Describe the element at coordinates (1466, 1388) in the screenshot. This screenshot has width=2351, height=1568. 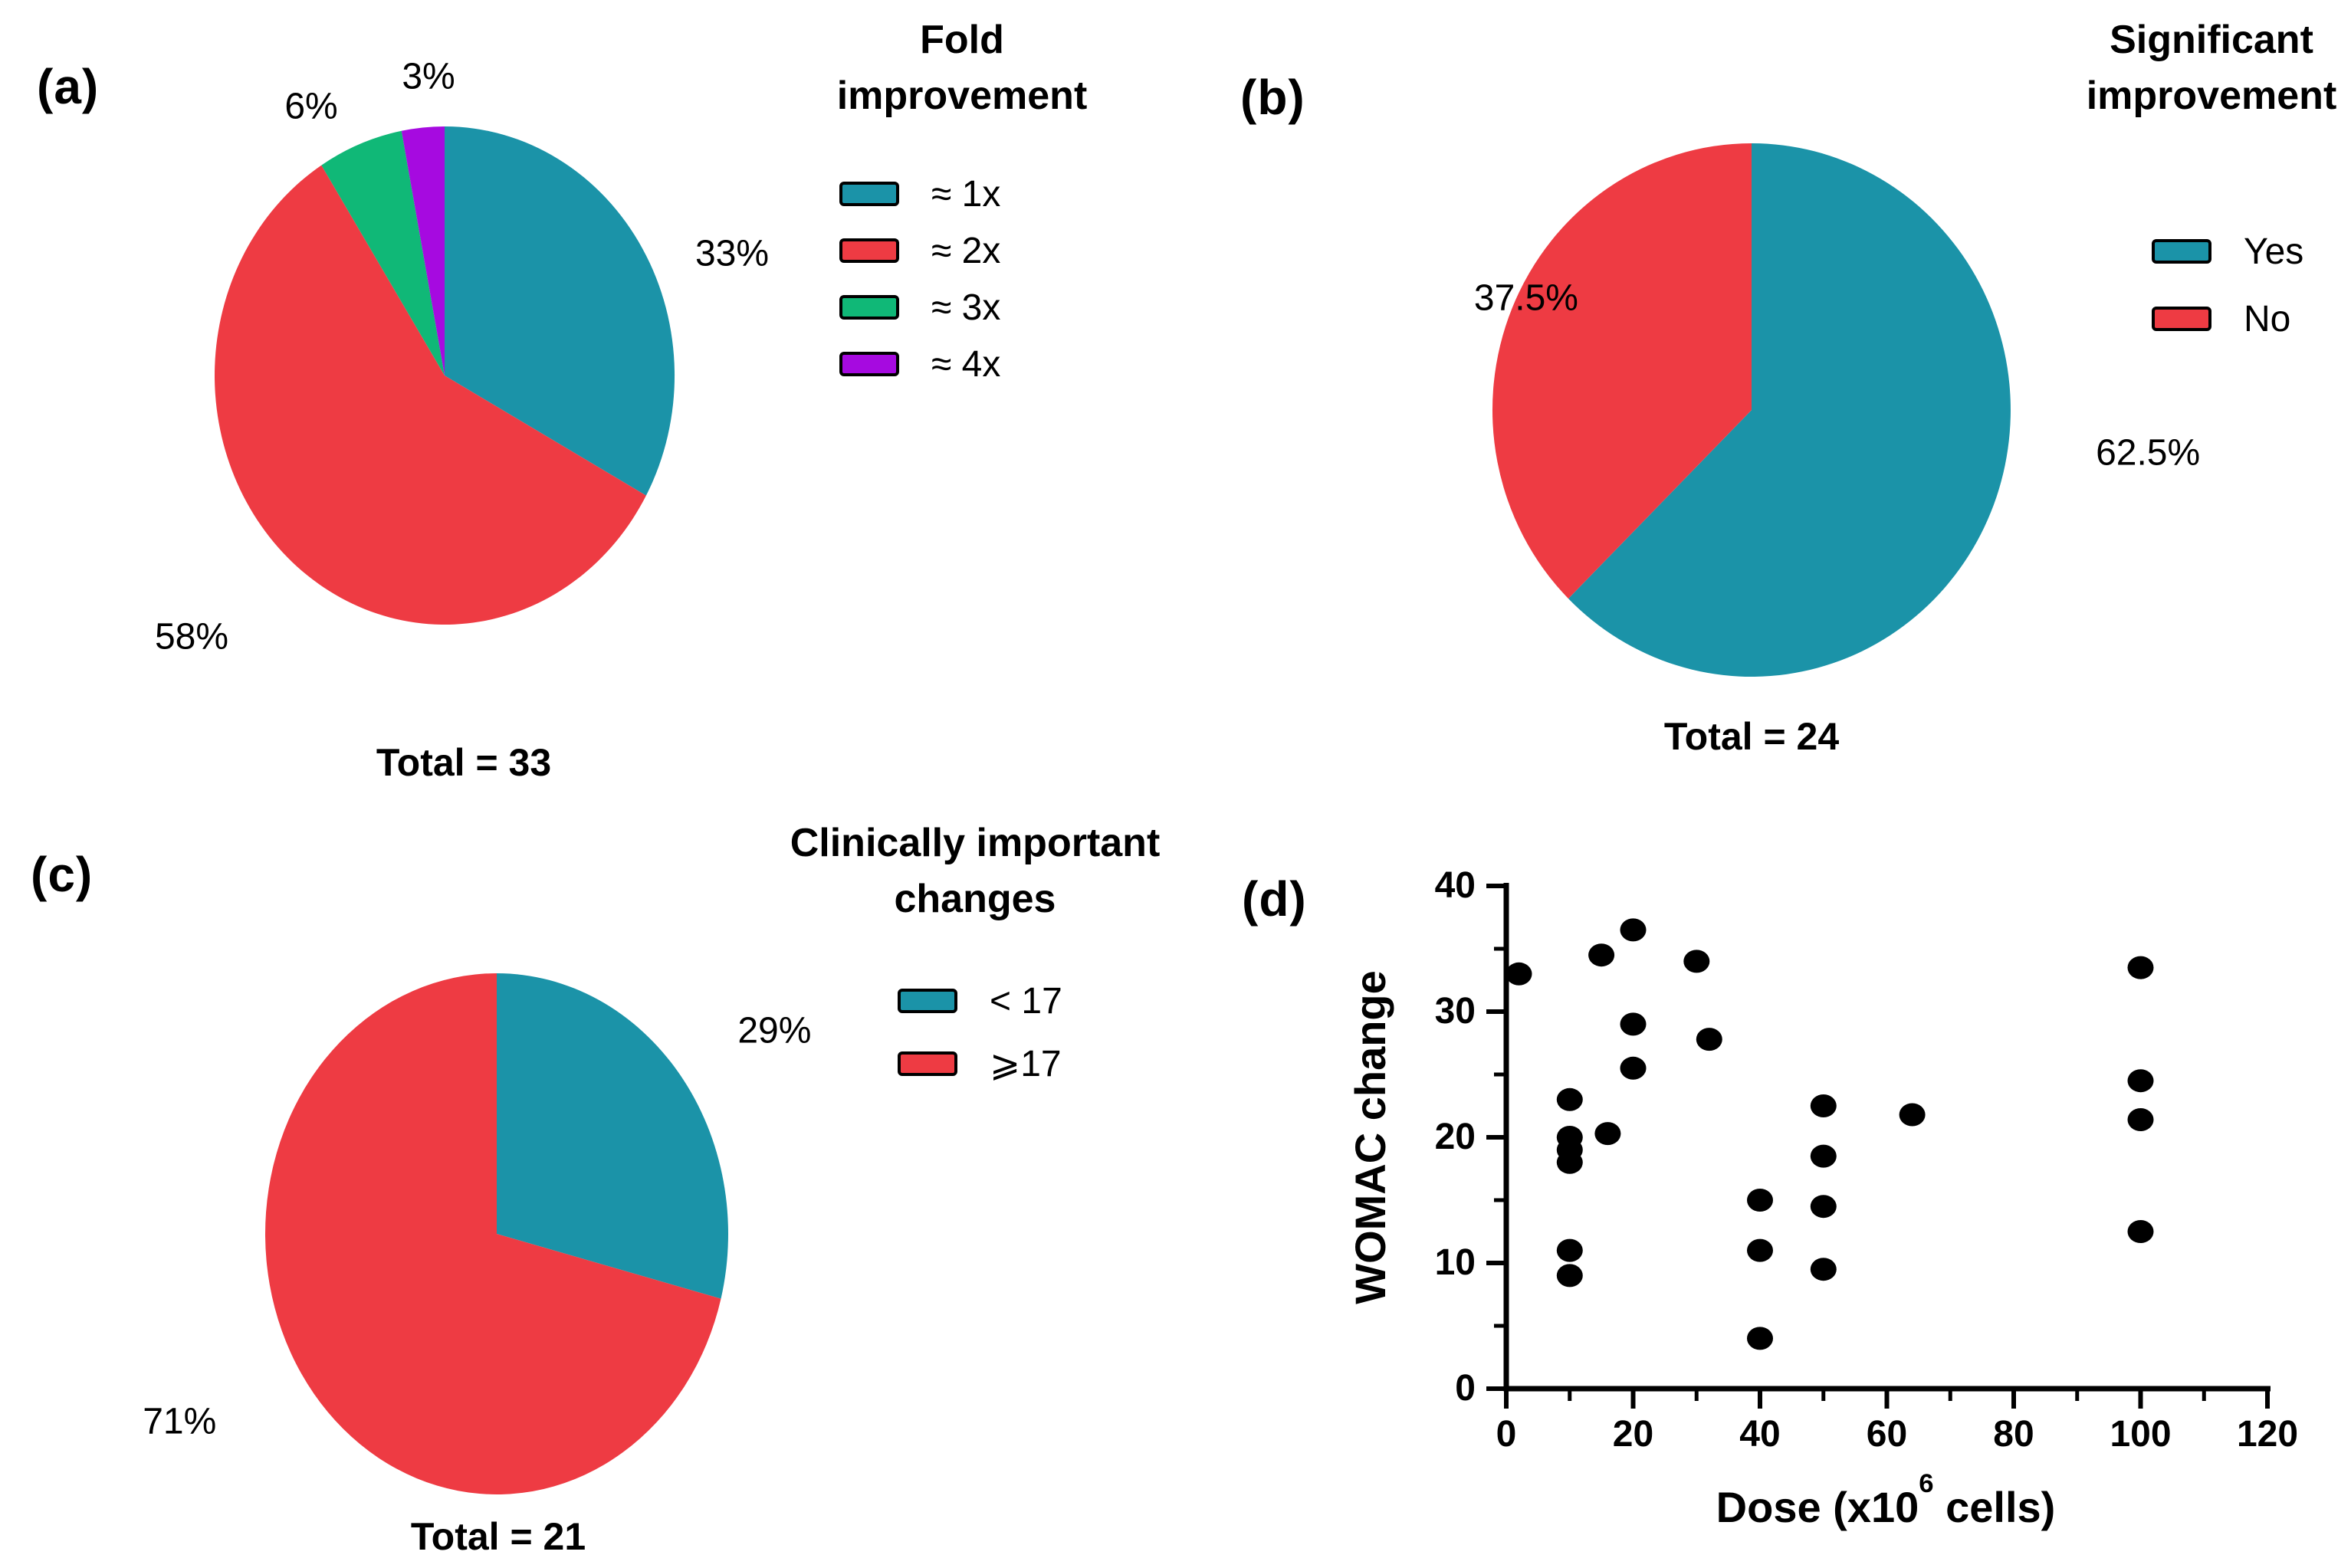
I see `y-tick-label: 0` at that location.